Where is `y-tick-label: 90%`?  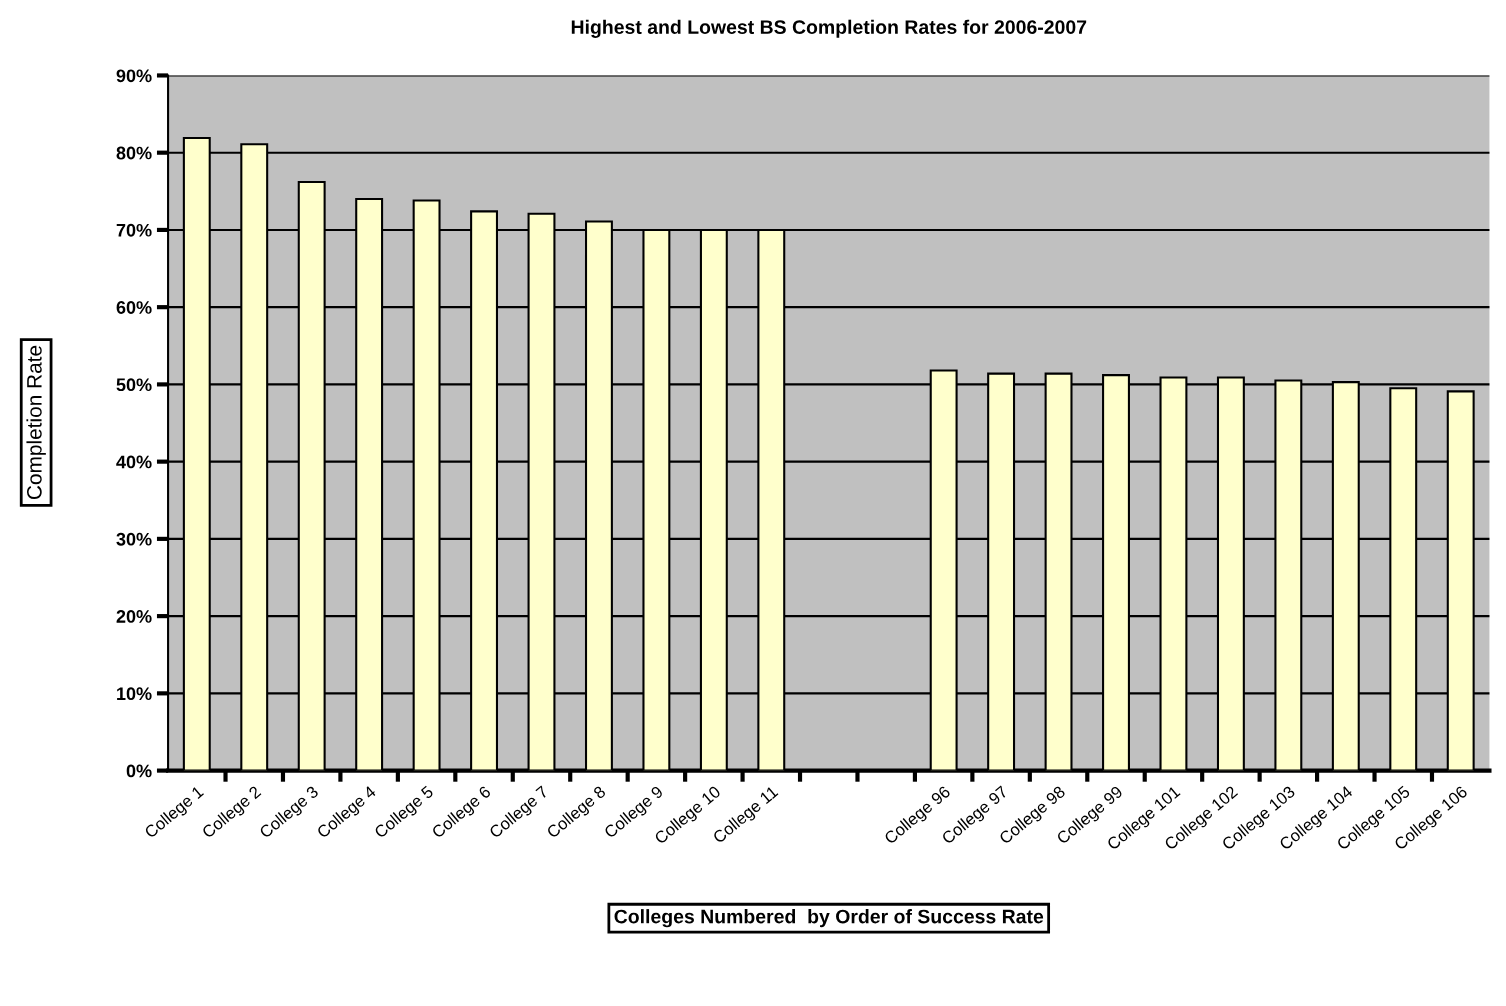
y-tick-label: 90% is located at coordinates (134, 76).